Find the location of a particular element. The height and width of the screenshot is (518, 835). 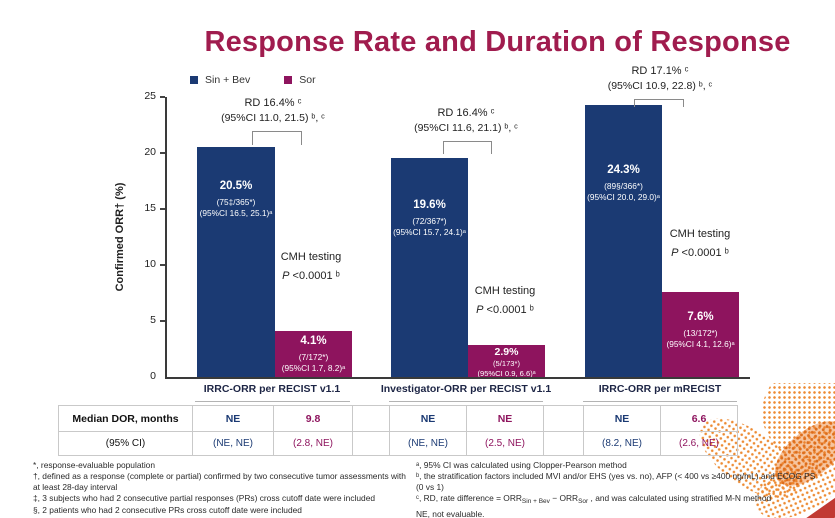

legend-label-sor: Sor is located at coordinates (307, 80).